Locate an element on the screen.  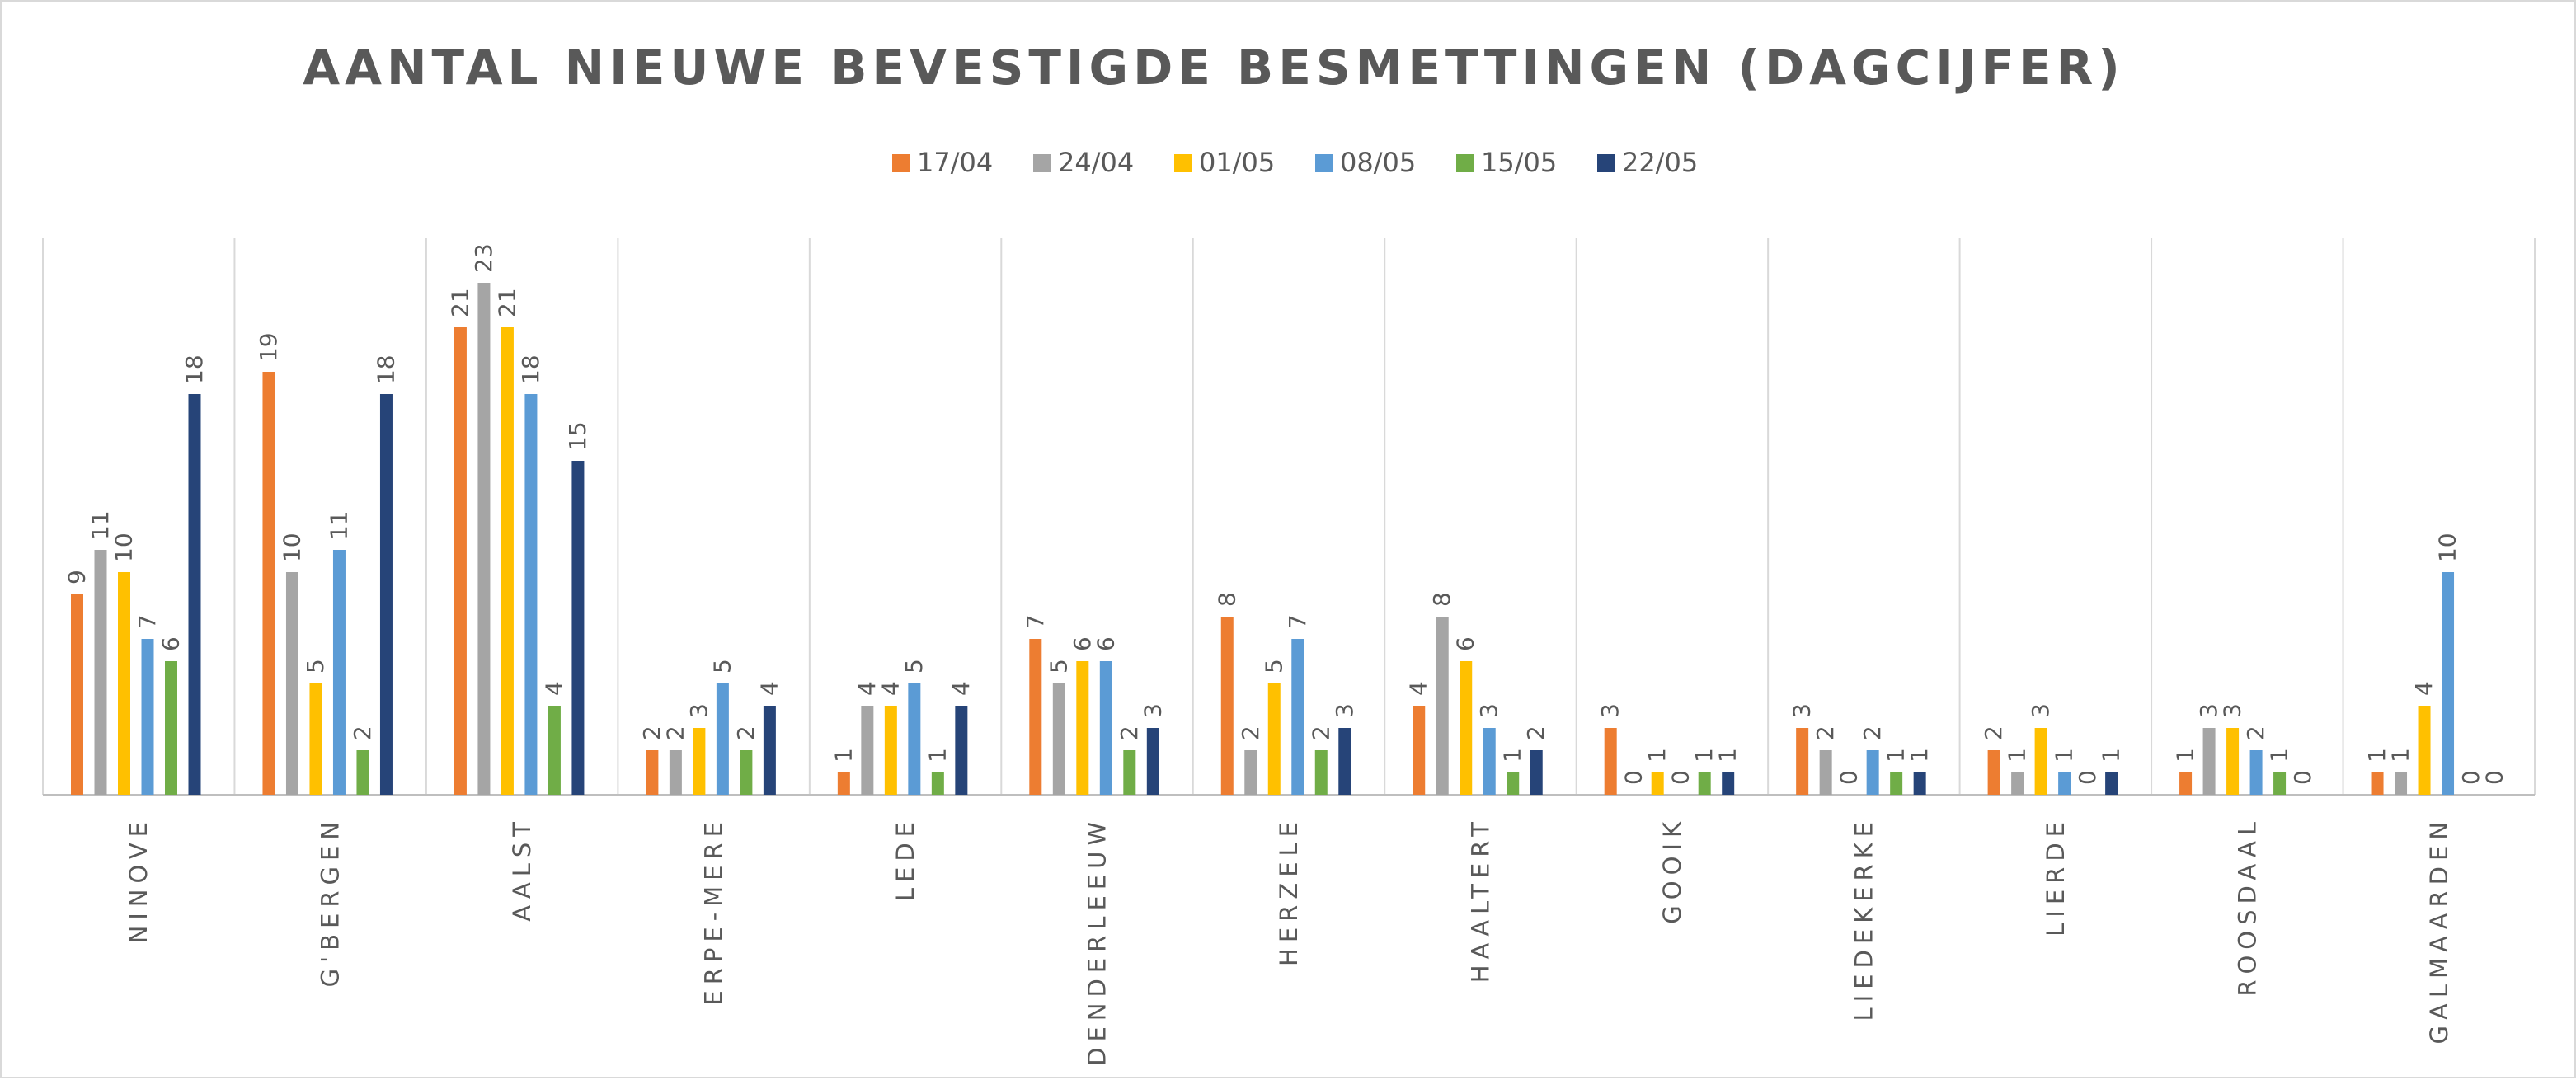
data-label: 19 is located at coordinates (268, 347).